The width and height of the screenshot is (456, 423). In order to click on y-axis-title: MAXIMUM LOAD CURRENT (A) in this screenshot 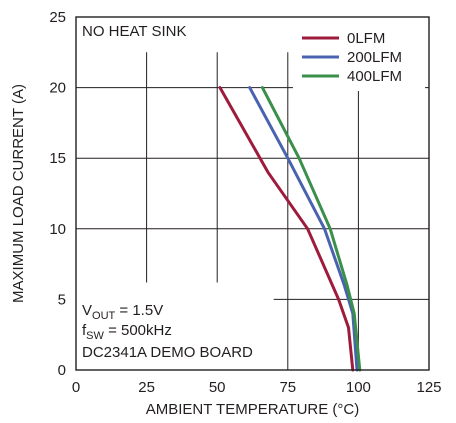, I will do `click(18, 193)`.